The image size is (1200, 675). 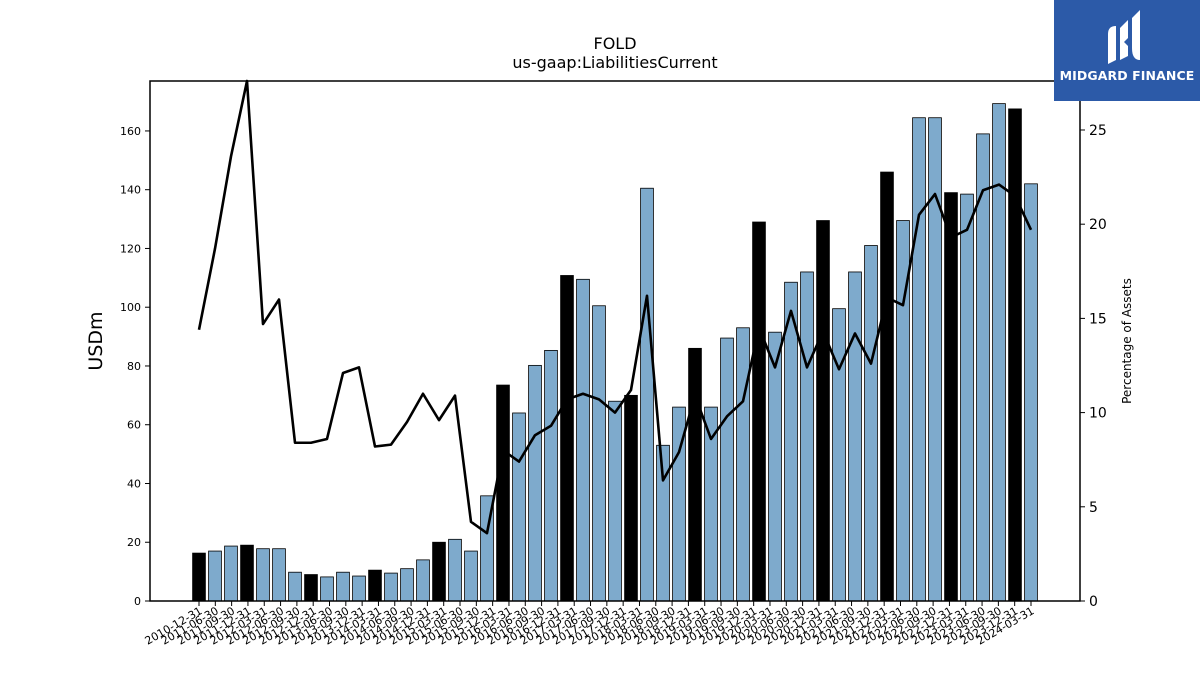 I want to click on chart-subtitle: us-gaap:LiabilitiesCurrent, so click(x=614, y=62).